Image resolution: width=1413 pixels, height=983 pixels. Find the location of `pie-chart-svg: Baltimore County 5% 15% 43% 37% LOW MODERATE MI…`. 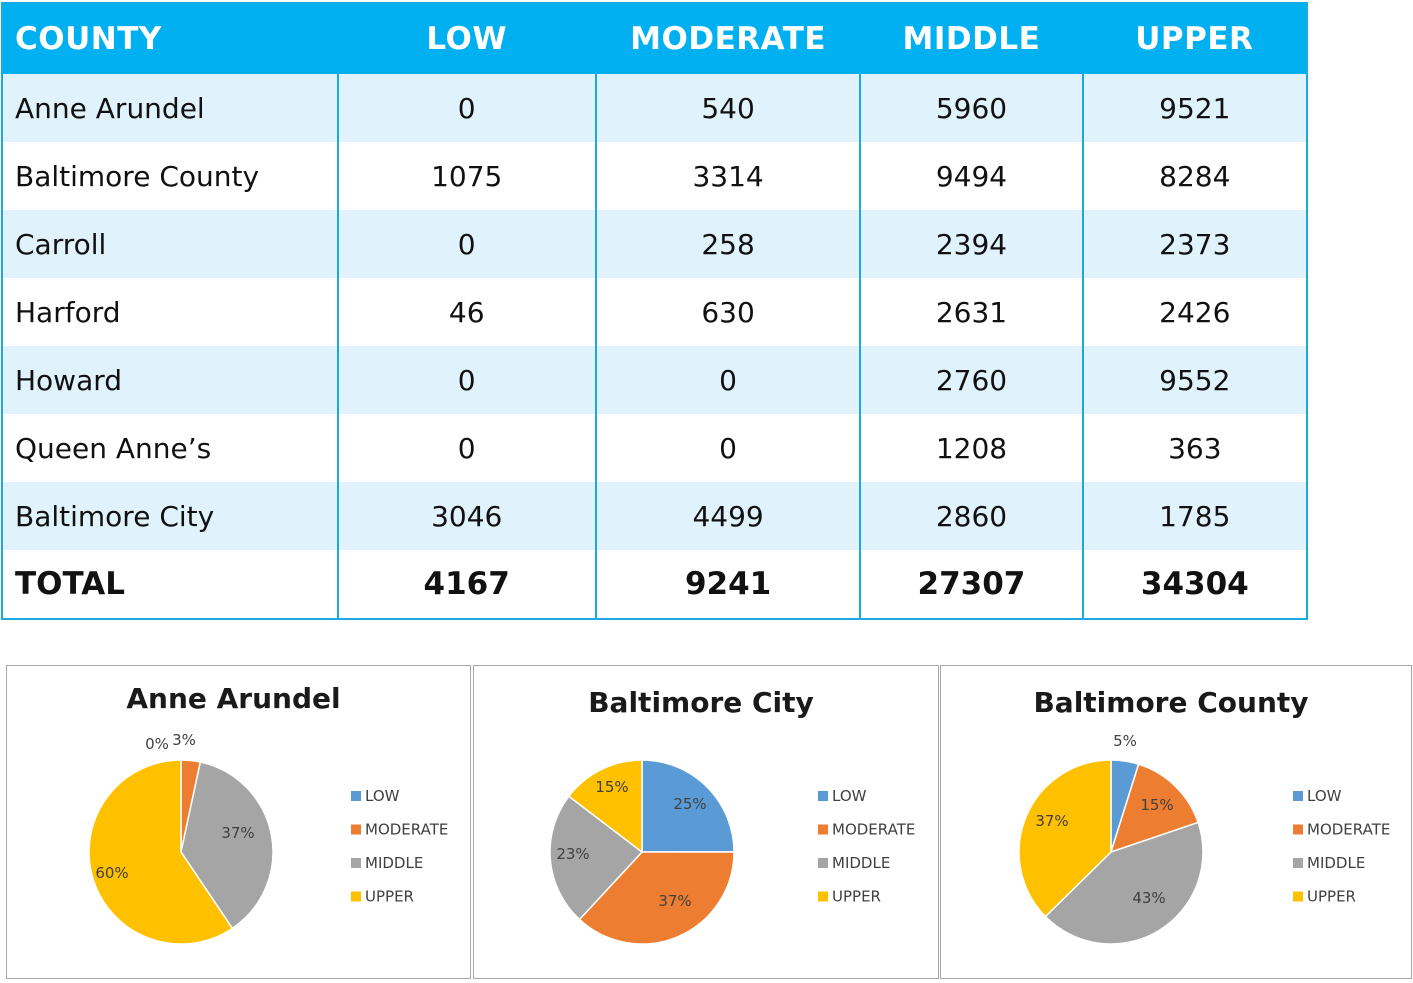

pie-chart-svg: Baltimore County 5% 15% 43% 37% LOW MODERATE MI… is located at coordinates (1204, 815).